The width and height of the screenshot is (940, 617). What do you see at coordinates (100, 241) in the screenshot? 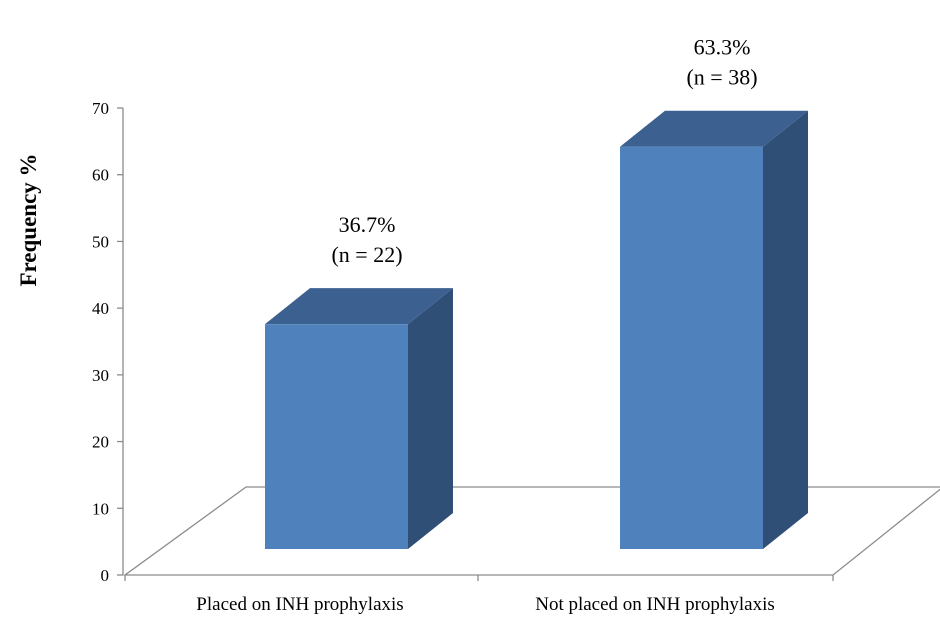
I see `y-tick-label: 50` at bounding box center [100, 241].